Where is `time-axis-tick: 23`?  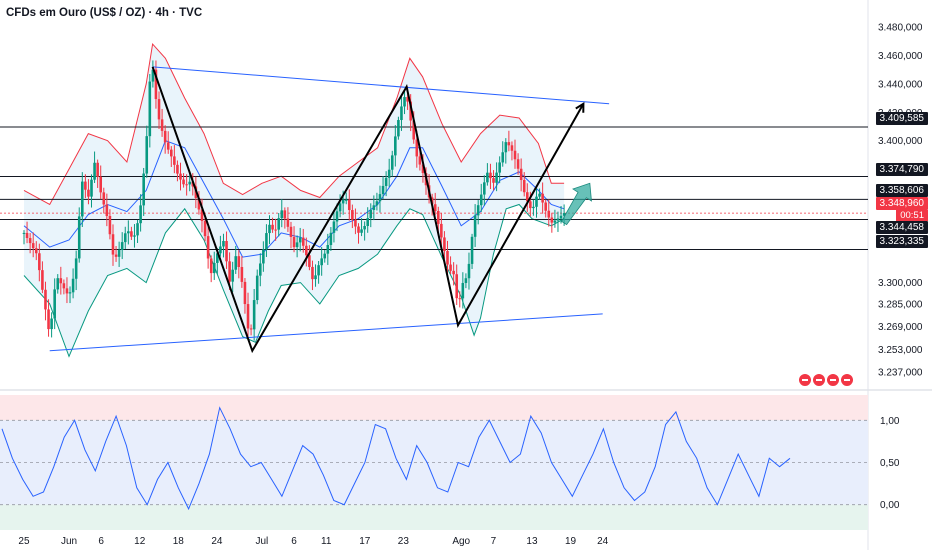 time-axis-tick: 23 is located at coordinates (404, 541).